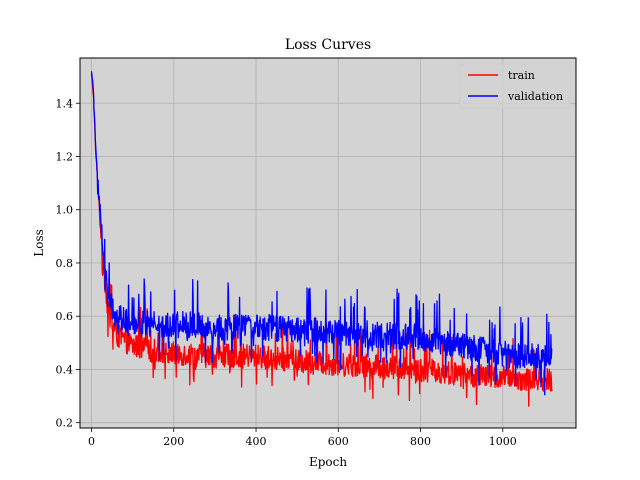  I want to click on y-tick-label: 0.6, so click(65, 316).